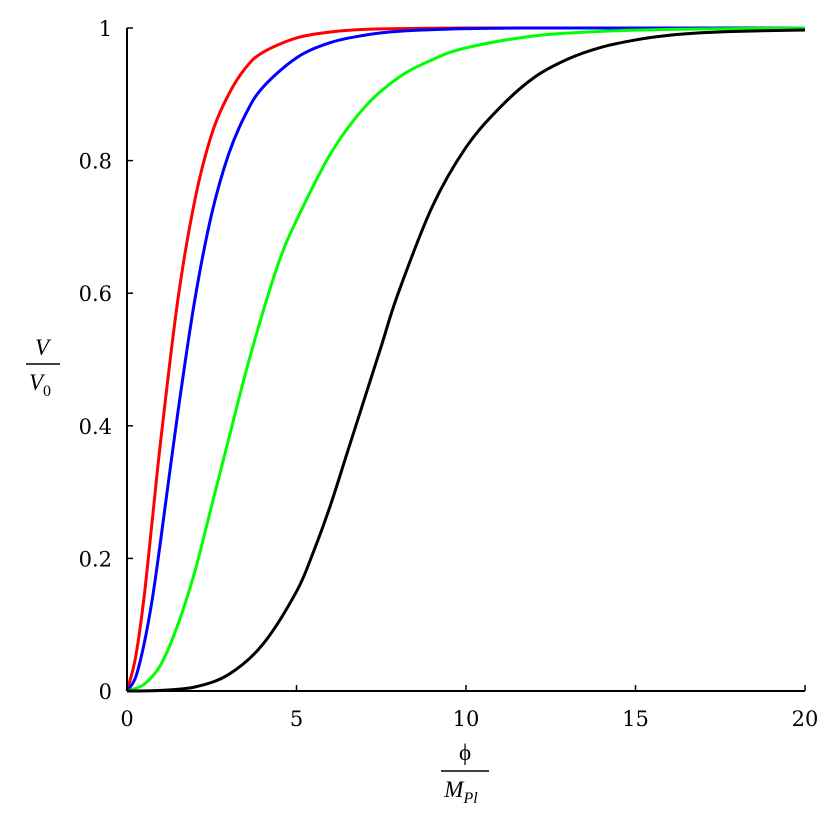 The image size is (830, 830). Describe the element at coordinates (466, 719) in the screenshot. I see `x-tick-label: 10` at that location.